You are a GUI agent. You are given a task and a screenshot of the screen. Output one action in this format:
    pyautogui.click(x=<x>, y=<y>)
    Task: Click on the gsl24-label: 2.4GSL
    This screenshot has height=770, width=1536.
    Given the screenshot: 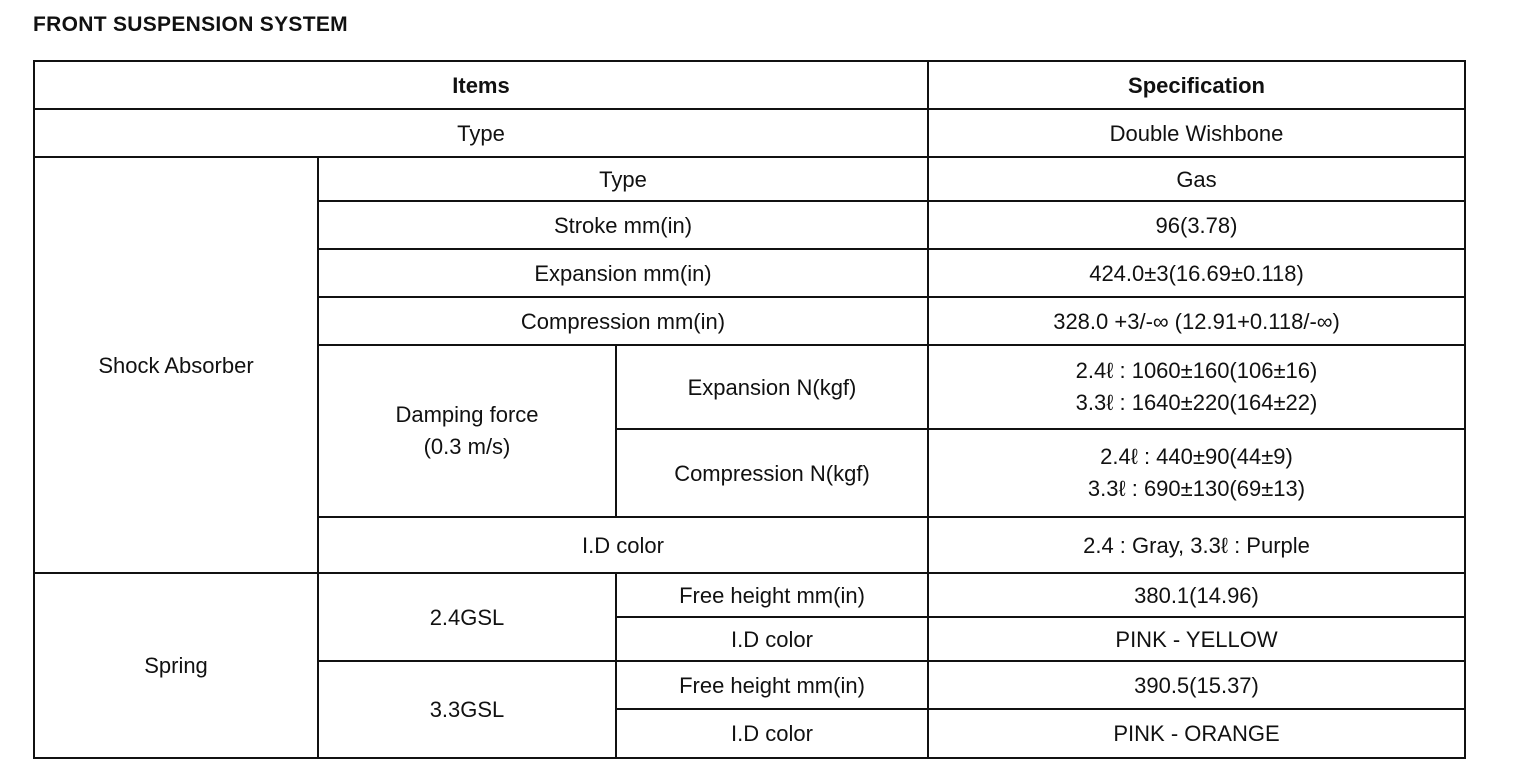 What is the action you would take?
    pyautogui.click(x=467, y=617)
    